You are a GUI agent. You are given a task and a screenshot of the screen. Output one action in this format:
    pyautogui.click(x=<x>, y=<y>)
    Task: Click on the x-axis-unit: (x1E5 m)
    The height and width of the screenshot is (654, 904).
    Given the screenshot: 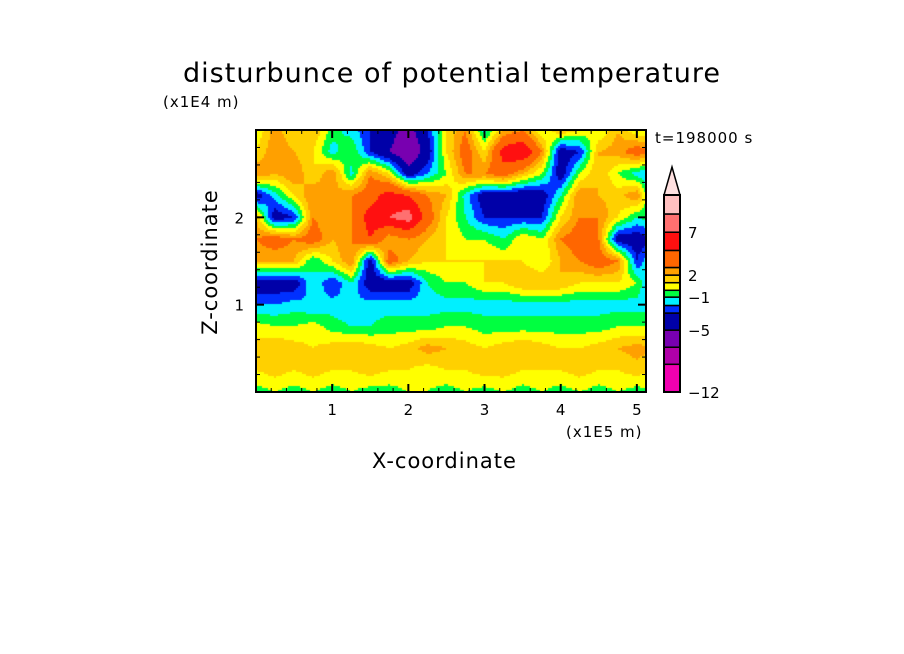 What is the action you would take?
    pyautogui.click(x=604, y=432)
    